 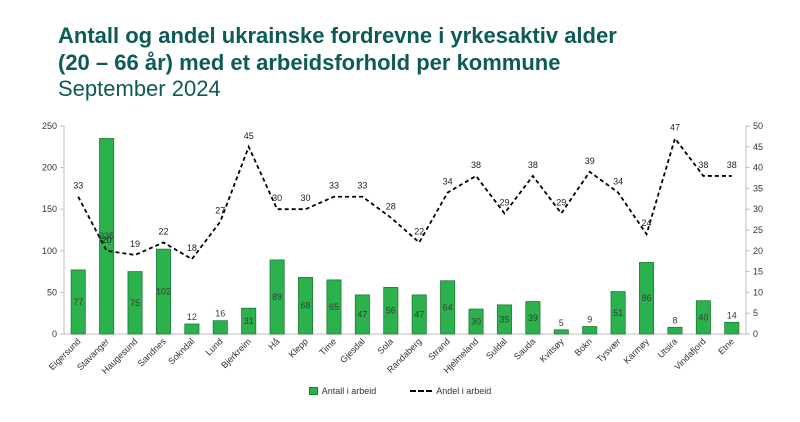 I want to click on y-right-tick-label: 15, so click(x=758, y=272).